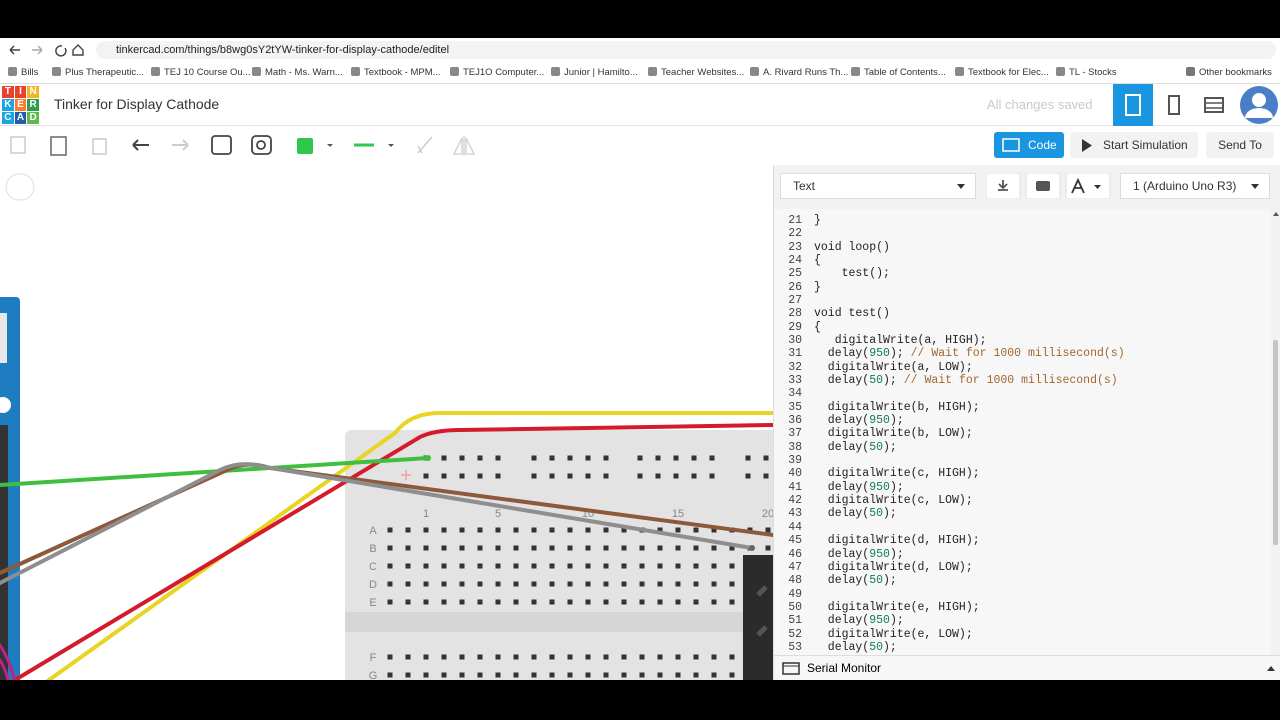  Describe the element at coordinates (1275, 432) in the screenshot. I see `scrollbar` at that location.